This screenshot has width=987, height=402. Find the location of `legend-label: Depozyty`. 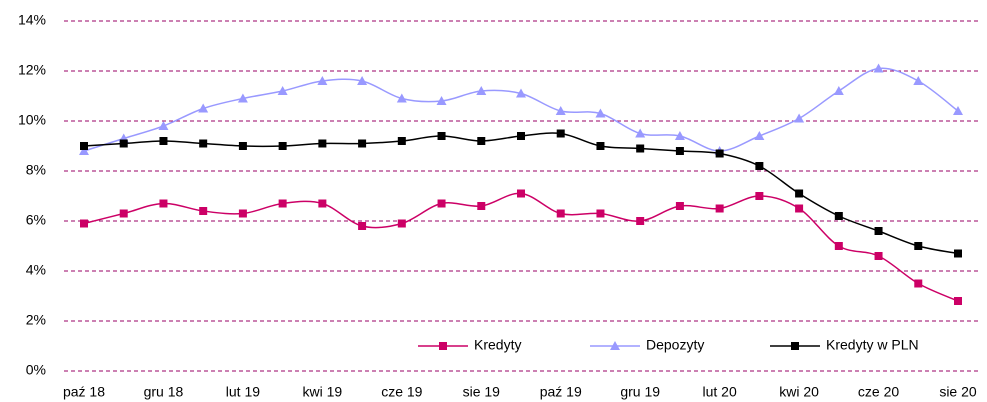

legend-label: Depozyty is located at coordinates (675, 345).